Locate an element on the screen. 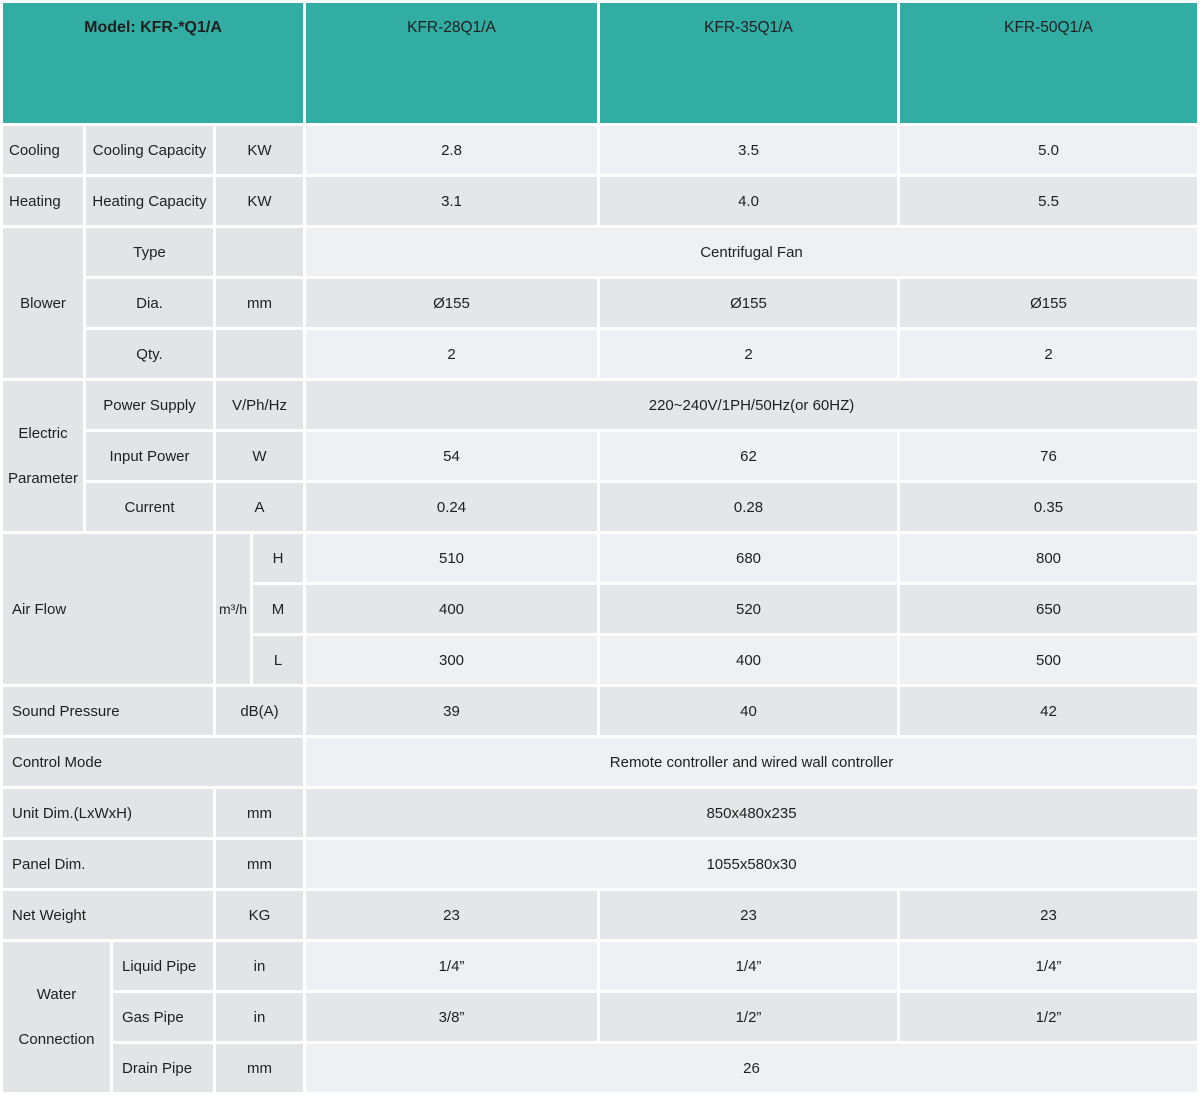 The width and height of the screenshot is (1200, 1095). value-cell: 0.24 is located at coordinates (451, 507).